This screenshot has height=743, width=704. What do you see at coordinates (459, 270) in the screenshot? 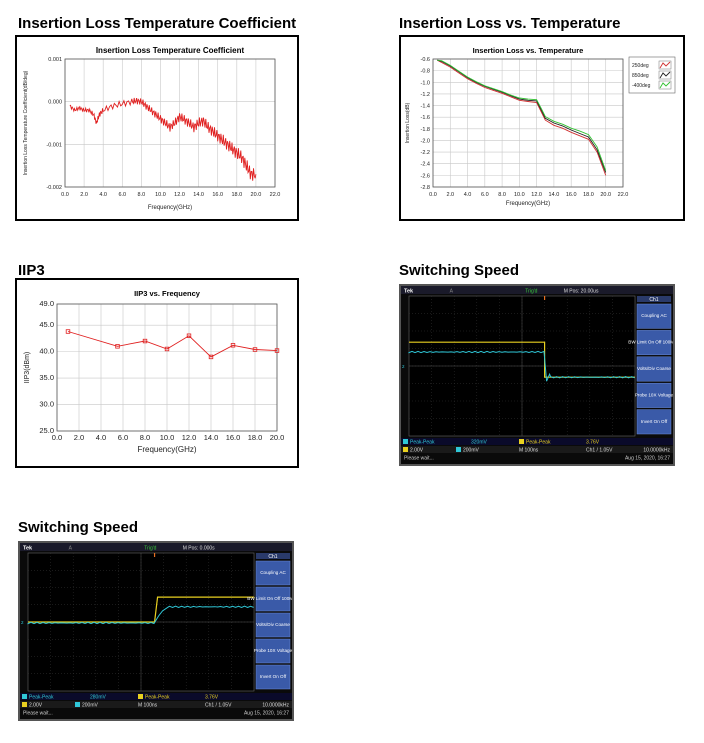
I see `section-title-ss1: Switching Speed` at bounding box center [459, 270].